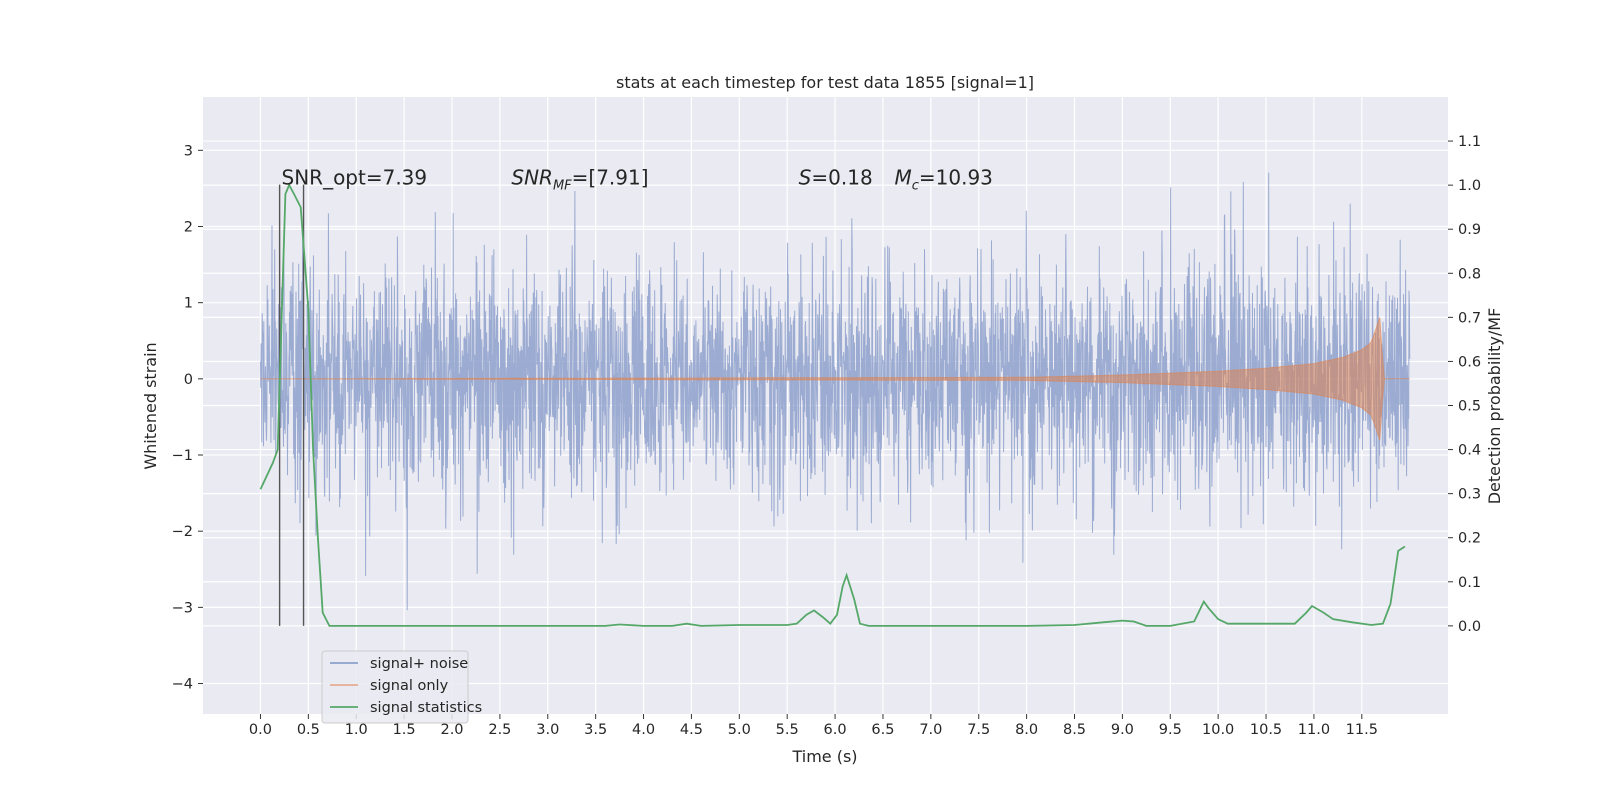 This screenshot has height=800, width=1600. I want to click on left-y-tick-label: 0, so click(188, 380).